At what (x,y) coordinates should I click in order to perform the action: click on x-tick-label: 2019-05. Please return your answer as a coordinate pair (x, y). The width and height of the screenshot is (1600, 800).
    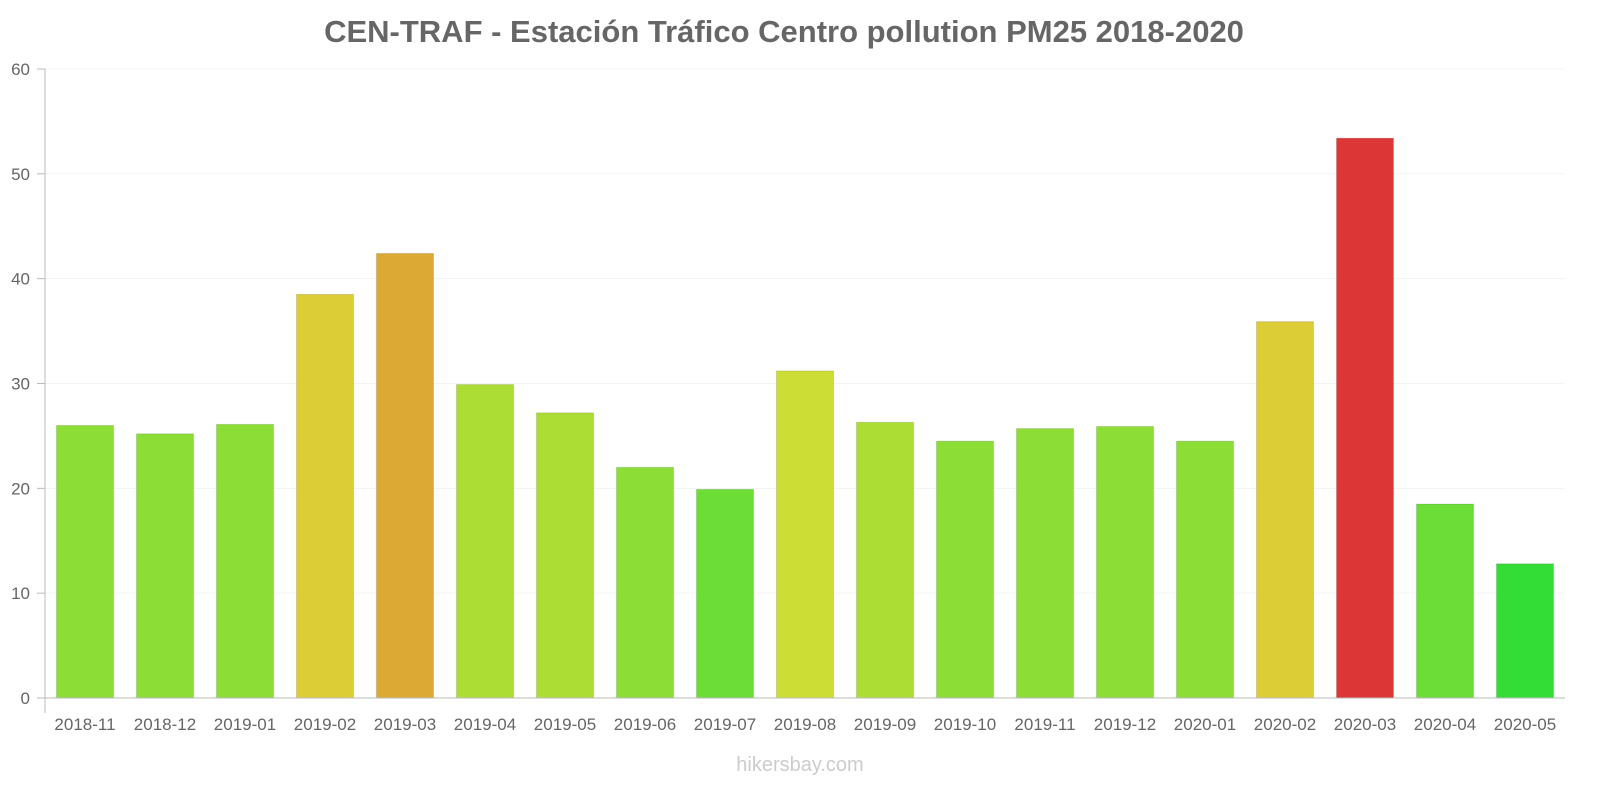
    Looking at the image, I should click on (565, 724).